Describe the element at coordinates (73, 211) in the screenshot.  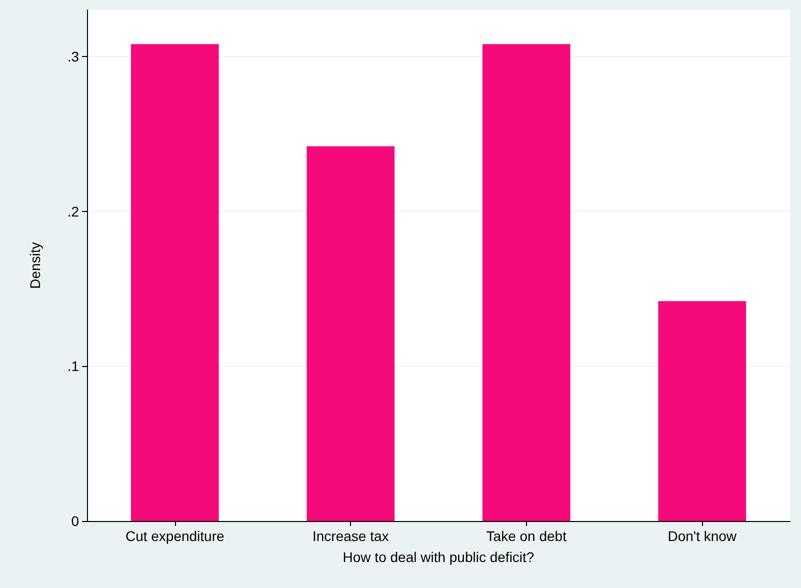
I see `y-tick-label: .2` at that location.